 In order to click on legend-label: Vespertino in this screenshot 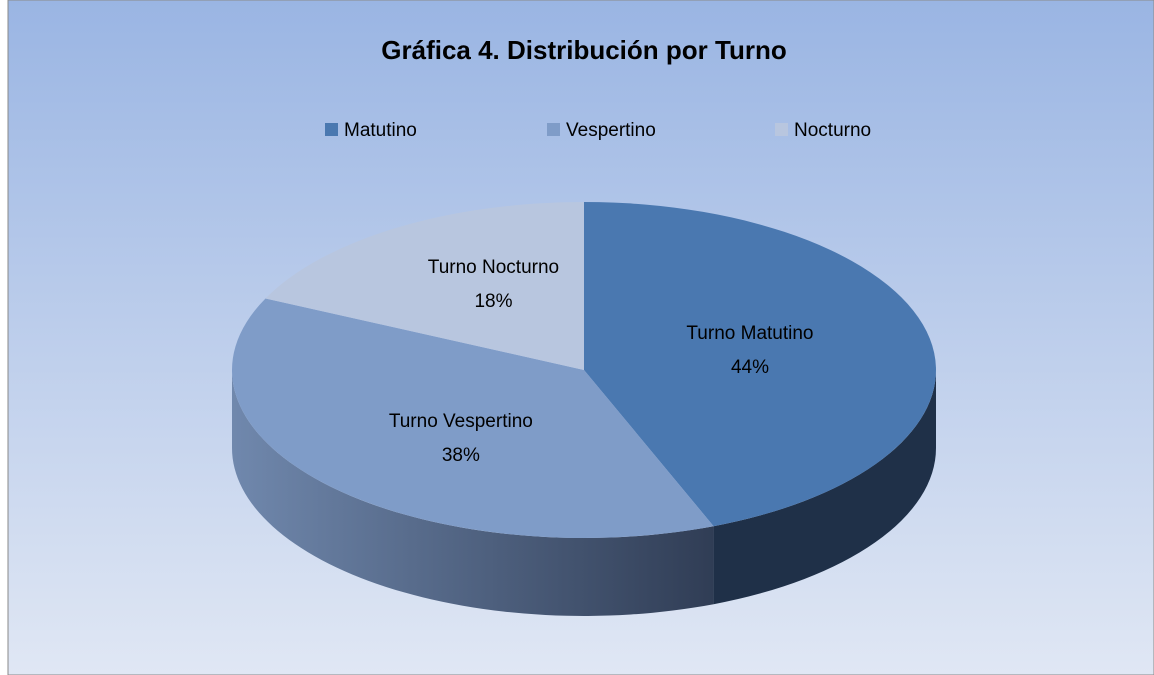, I will do `click(611, 130)`.